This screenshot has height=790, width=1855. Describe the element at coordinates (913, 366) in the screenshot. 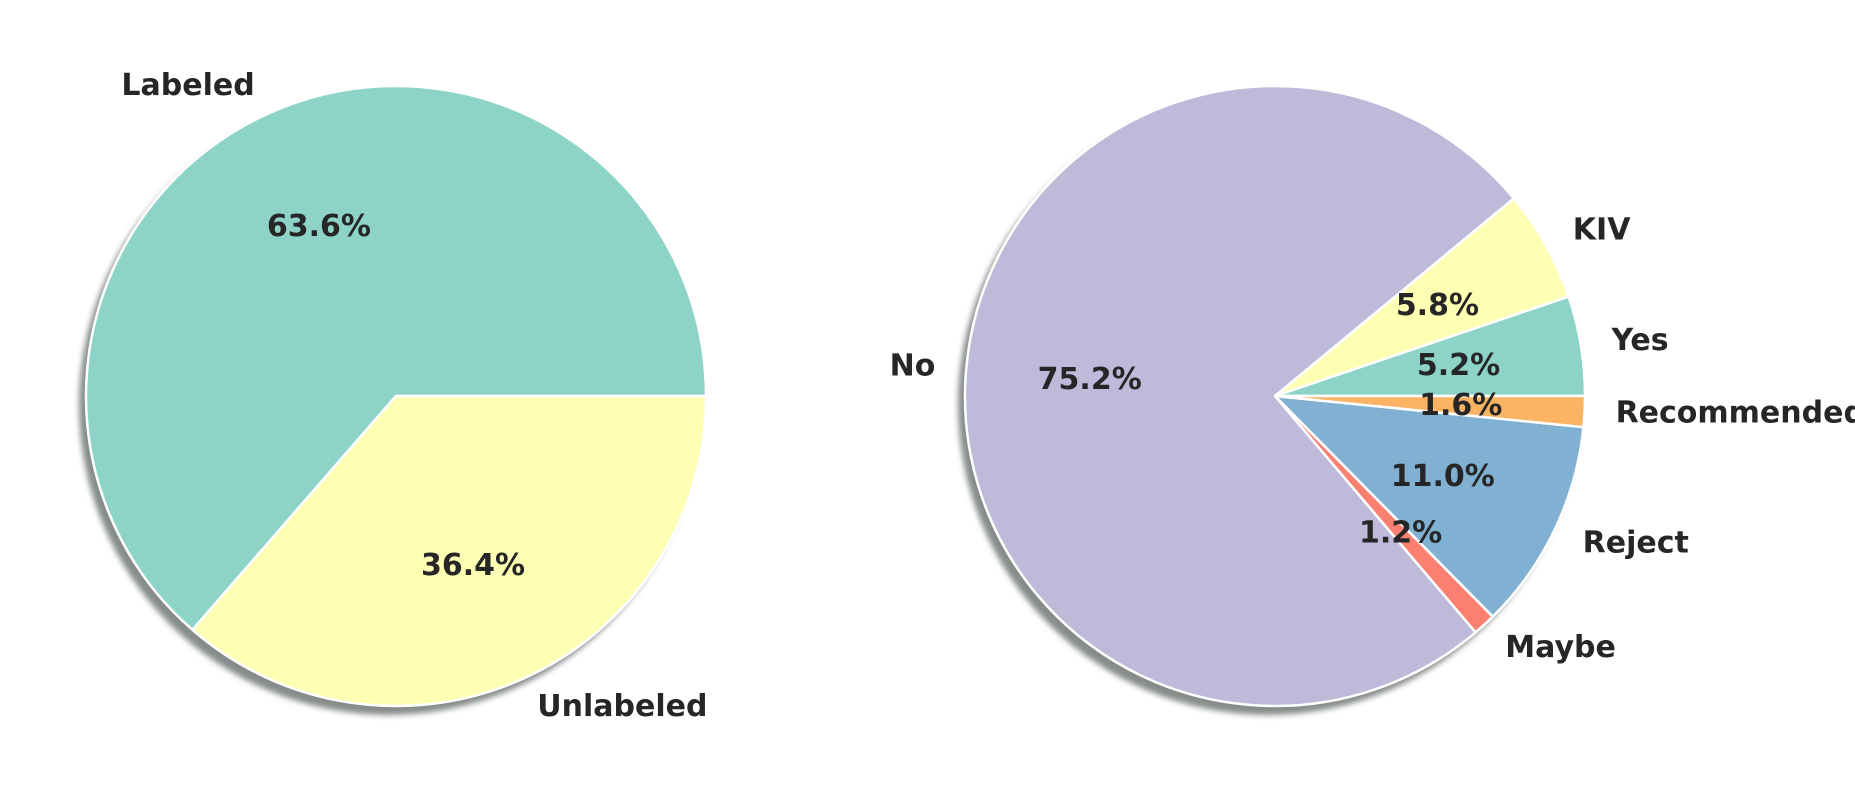

I see `slice-label-no: No` at that location.